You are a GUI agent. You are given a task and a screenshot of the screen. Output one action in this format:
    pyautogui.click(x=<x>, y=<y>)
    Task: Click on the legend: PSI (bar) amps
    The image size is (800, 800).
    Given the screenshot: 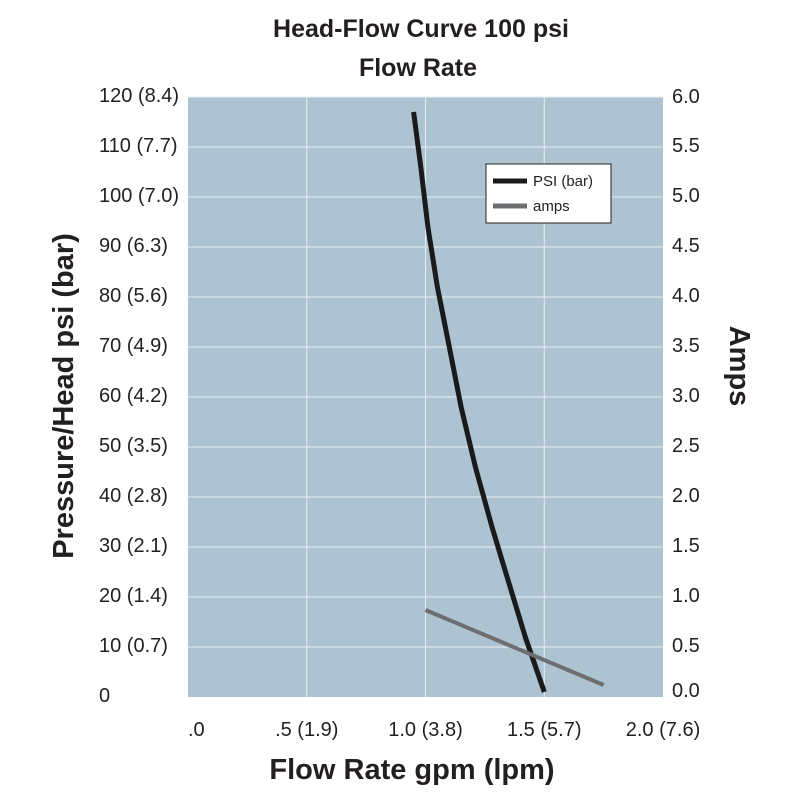 What is the action you would take?
    pyautogui.click(x=548, y=193)
    